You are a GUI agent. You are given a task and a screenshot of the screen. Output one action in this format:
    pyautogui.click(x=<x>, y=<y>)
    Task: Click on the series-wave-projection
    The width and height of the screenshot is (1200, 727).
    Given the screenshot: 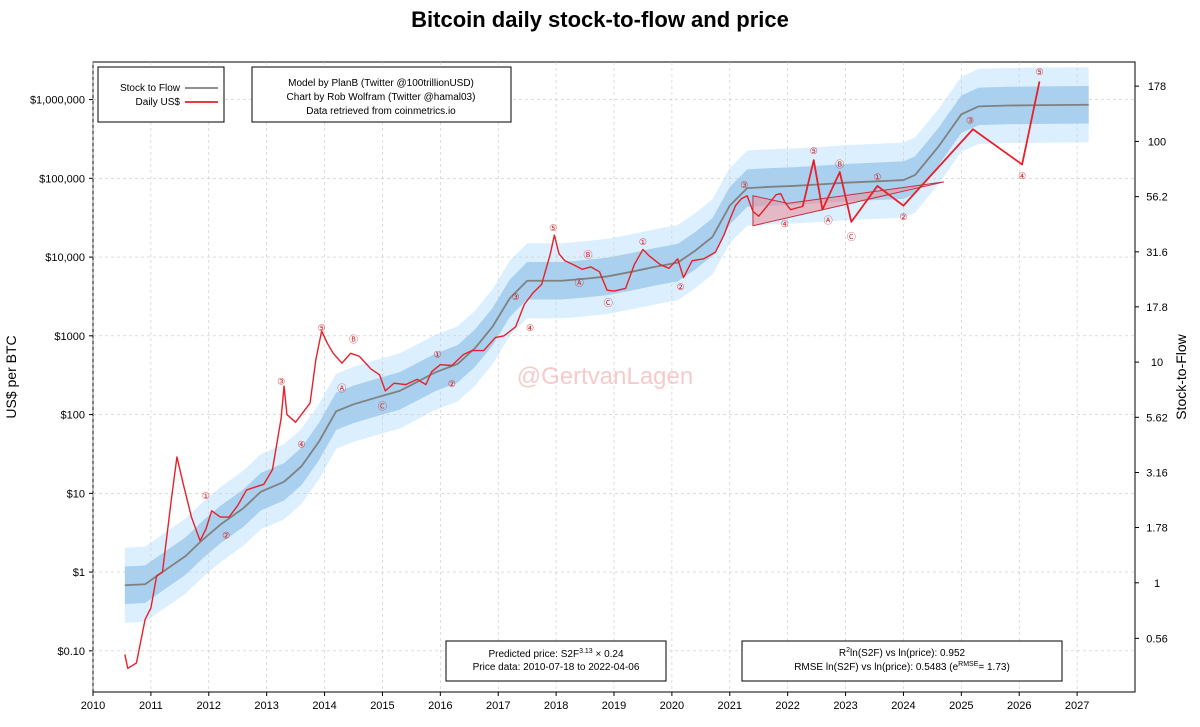 What is the action you would take?
    pyautogui.click(x=921, y=152)
    